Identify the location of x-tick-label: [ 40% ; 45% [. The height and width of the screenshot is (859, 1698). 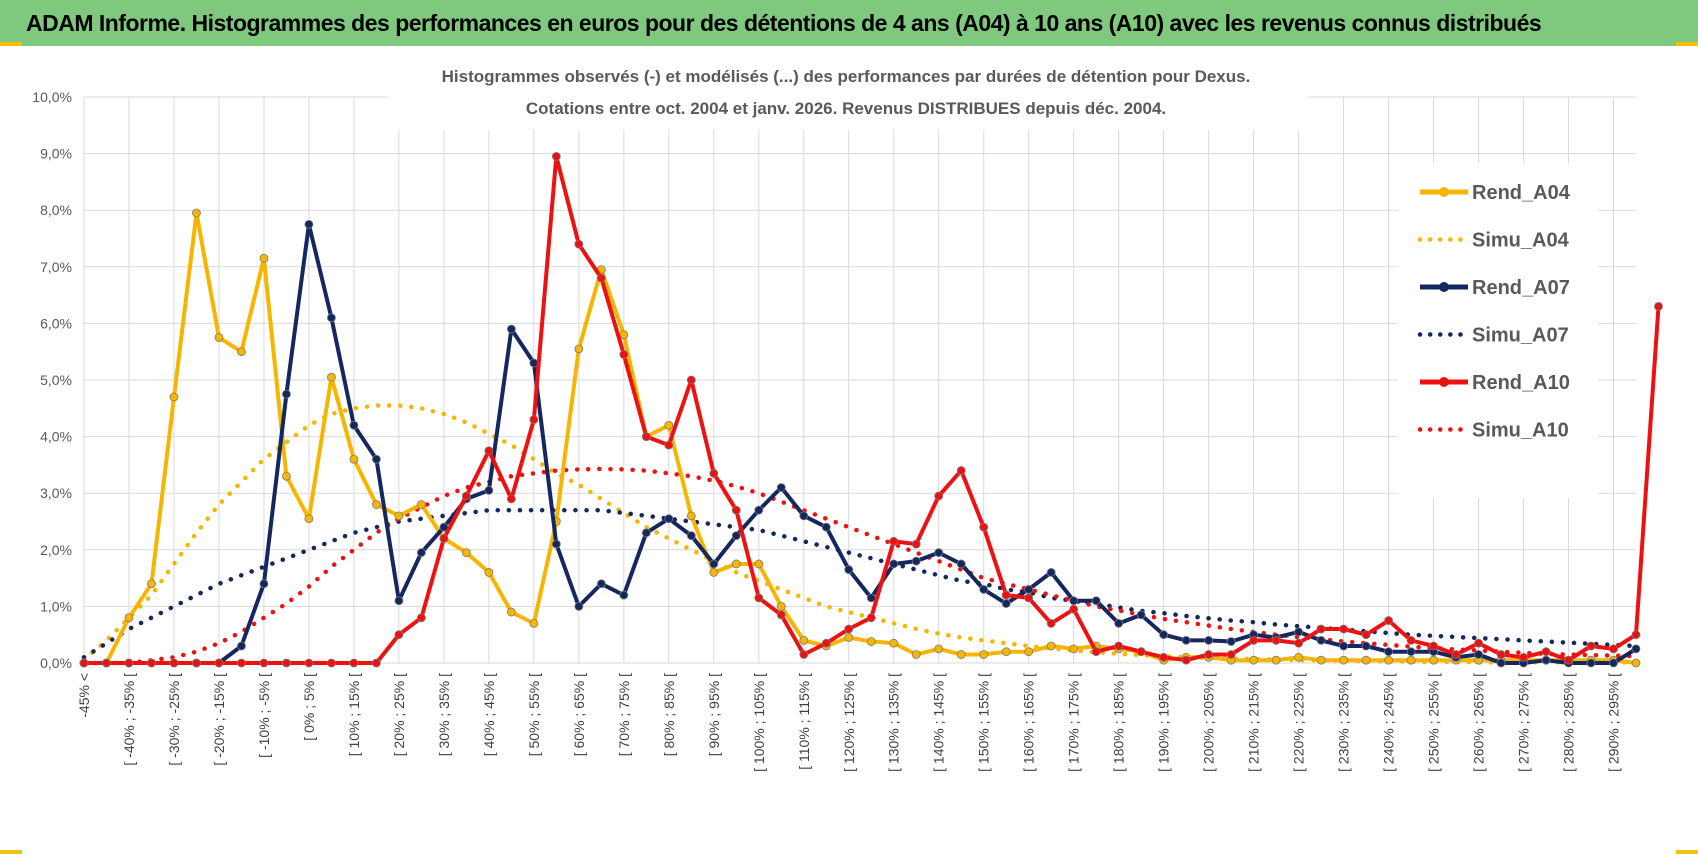
(489, 714).